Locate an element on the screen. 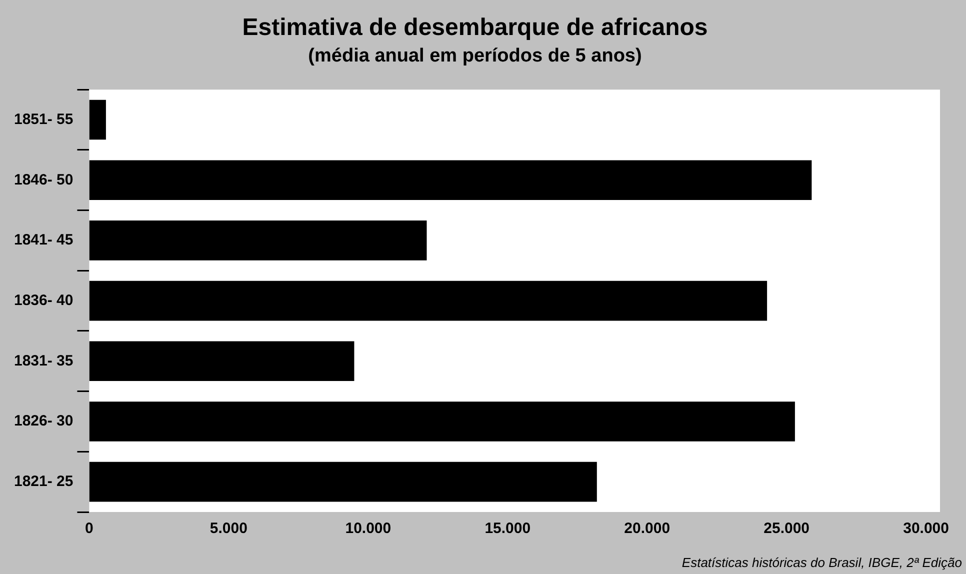  x-tick-label: 10.000 is located at coordinates (368, 529).